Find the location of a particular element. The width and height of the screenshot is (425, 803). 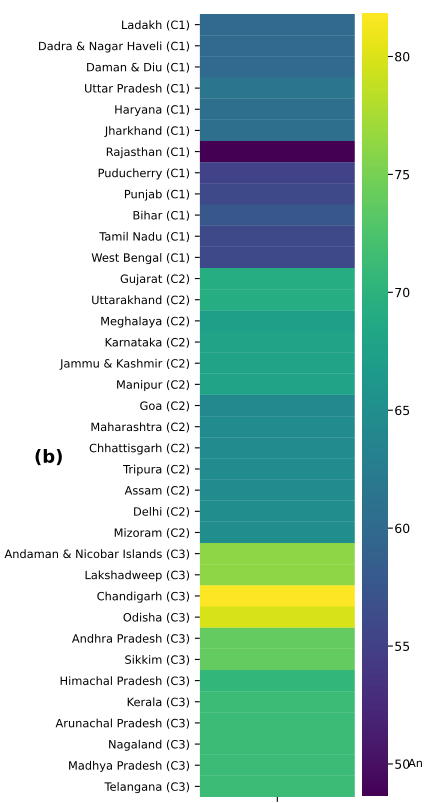

text: (b) is located at coordinates (49, 457).